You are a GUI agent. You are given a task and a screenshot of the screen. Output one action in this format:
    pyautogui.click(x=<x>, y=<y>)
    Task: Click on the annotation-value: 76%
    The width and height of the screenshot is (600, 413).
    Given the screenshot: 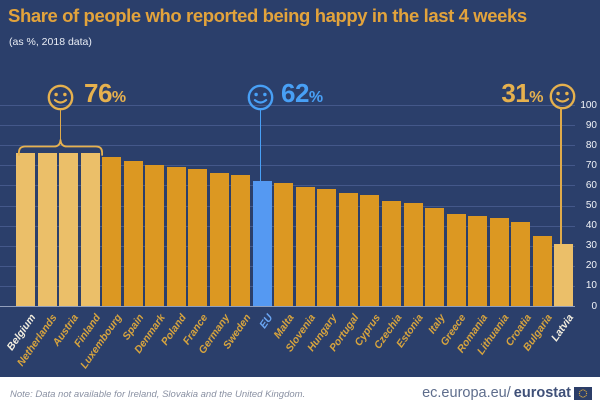 What is the action you would take?
    pyautogui.click(x=105, y=93)
    